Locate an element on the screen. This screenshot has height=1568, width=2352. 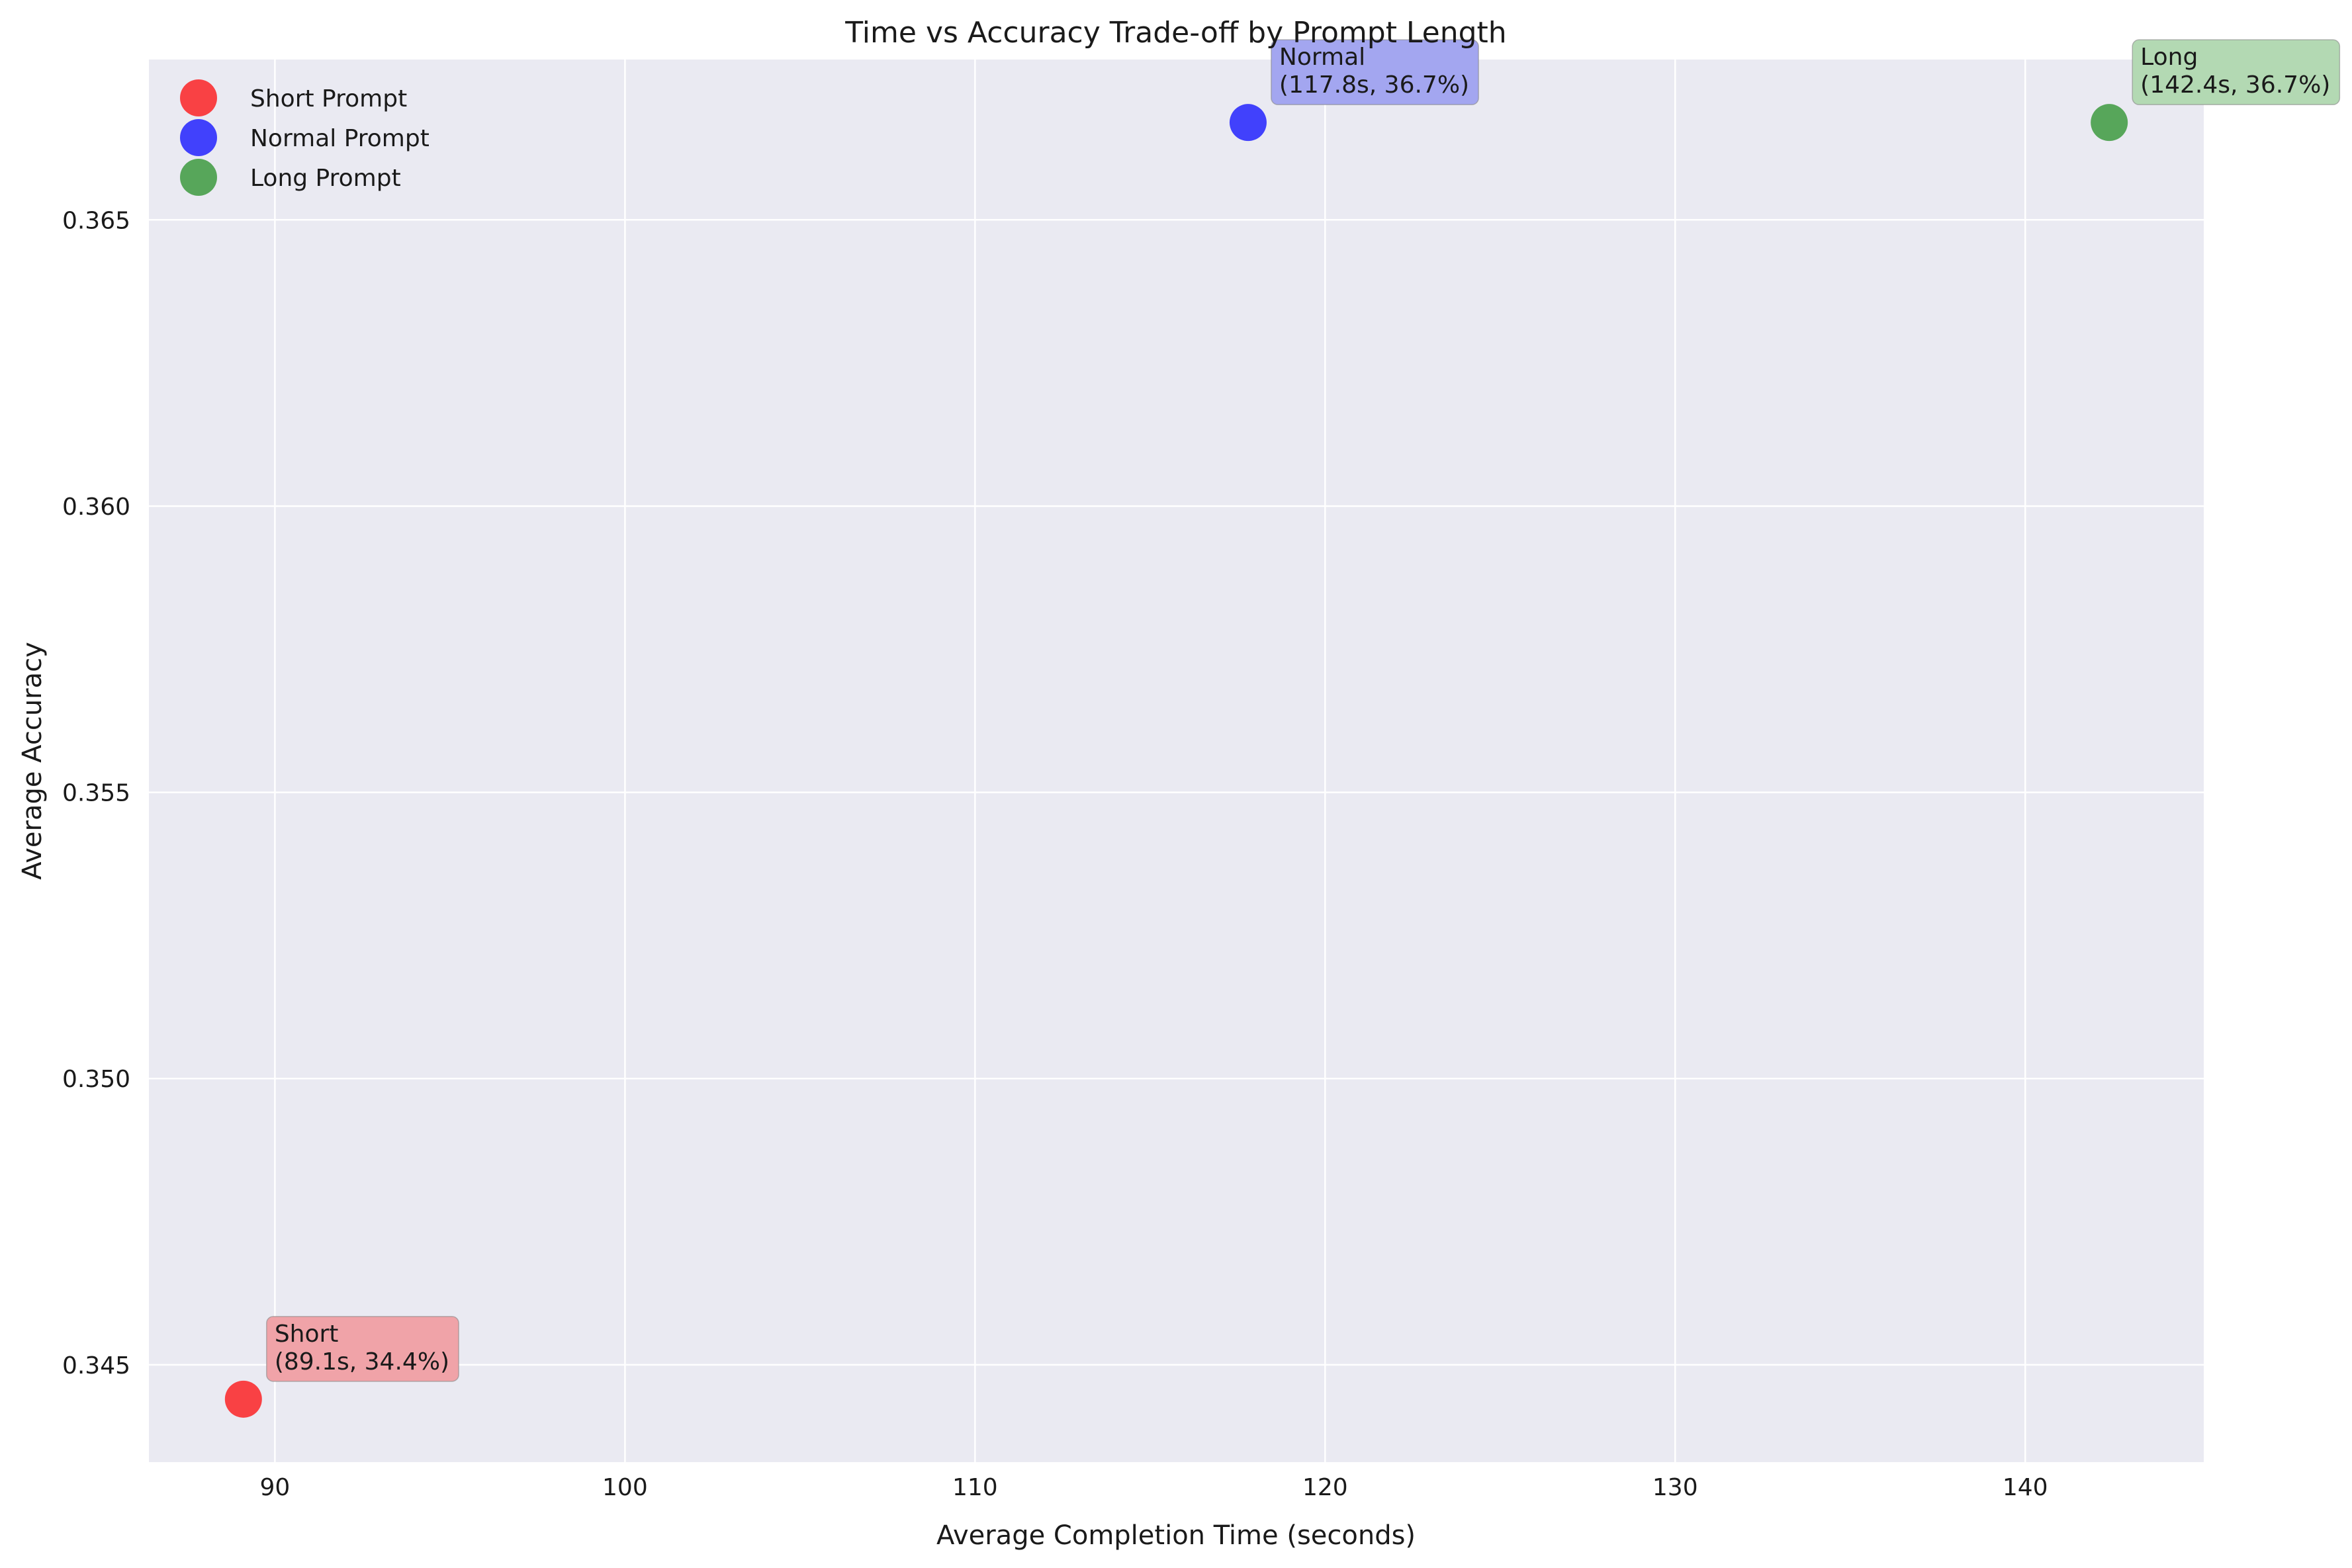
y-tick-label: 0.355 is located at coordinates (96, 793).